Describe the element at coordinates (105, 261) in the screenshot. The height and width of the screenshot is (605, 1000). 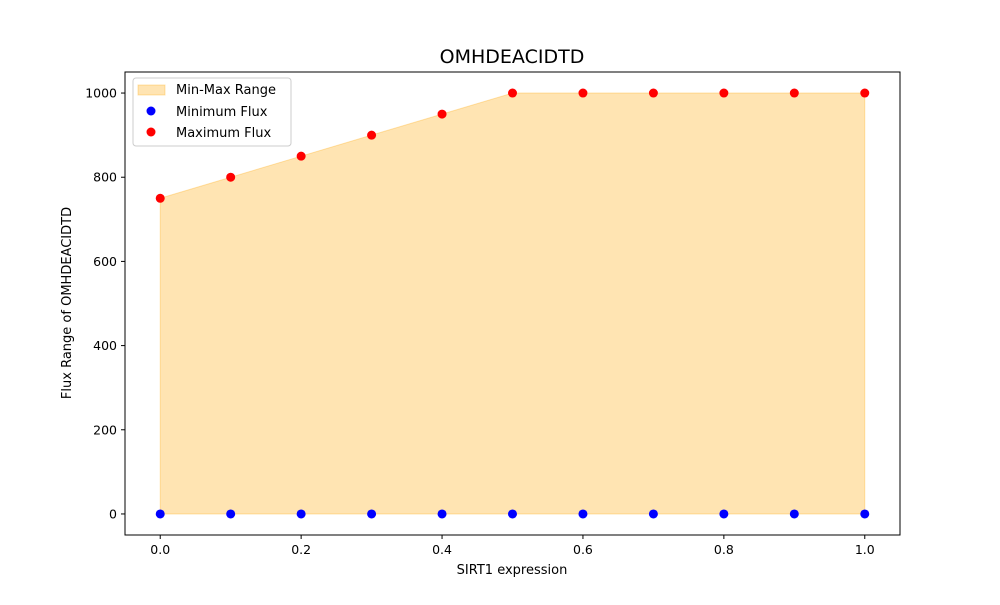
I see `y-tick-label: 600` at that location.